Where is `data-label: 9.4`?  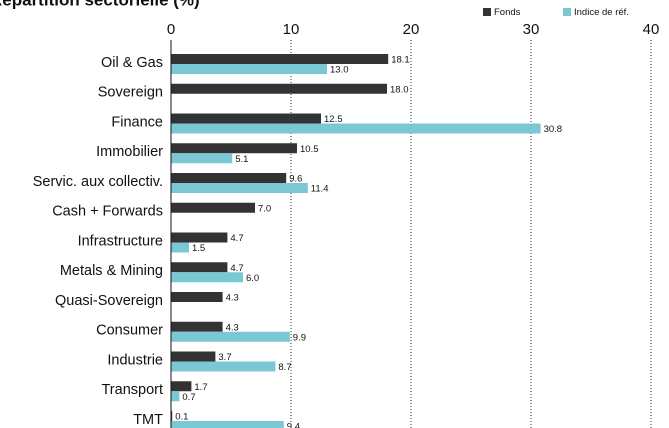
data-label: 9.4 is located at coordinates (293, 425).